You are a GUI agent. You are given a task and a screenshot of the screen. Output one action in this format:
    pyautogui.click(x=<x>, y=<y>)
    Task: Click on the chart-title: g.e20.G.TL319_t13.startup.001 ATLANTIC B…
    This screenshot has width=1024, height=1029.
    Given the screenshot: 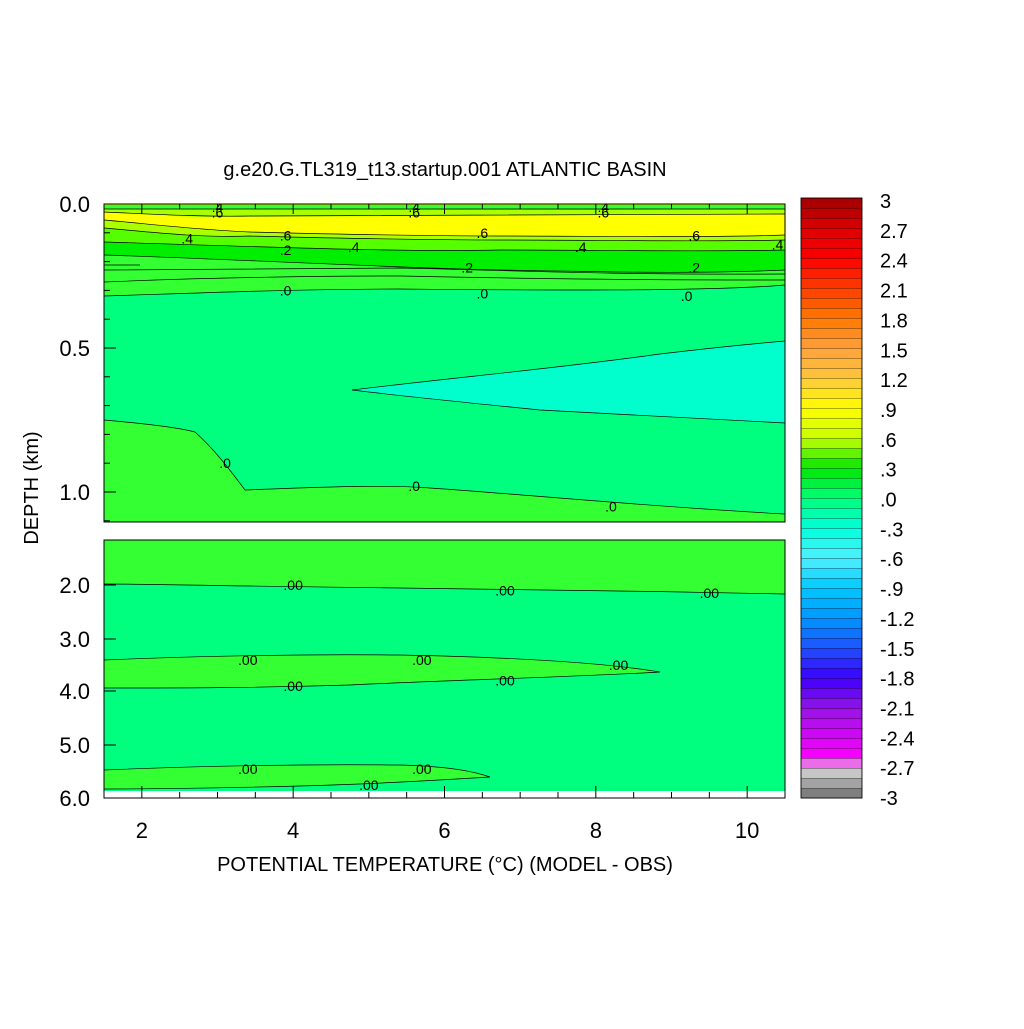 What is the action you would take?
    pyautogui.click(x=444, y=170)
    